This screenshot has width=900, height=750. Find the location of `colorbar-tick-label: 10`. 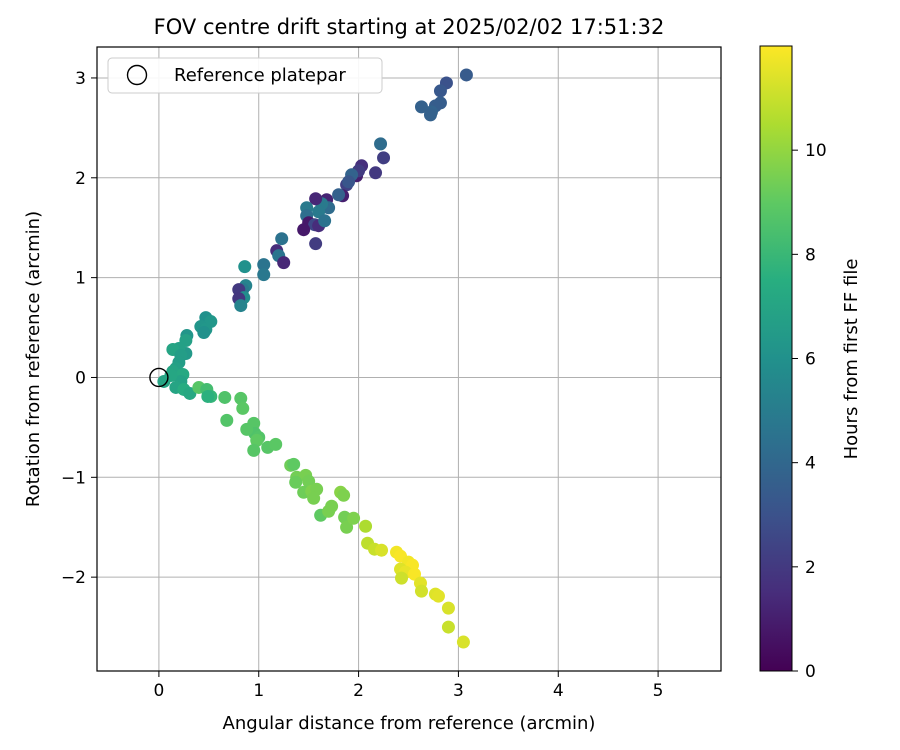

colorbar-tick-label: 10 is located at coordinates (816, 151).